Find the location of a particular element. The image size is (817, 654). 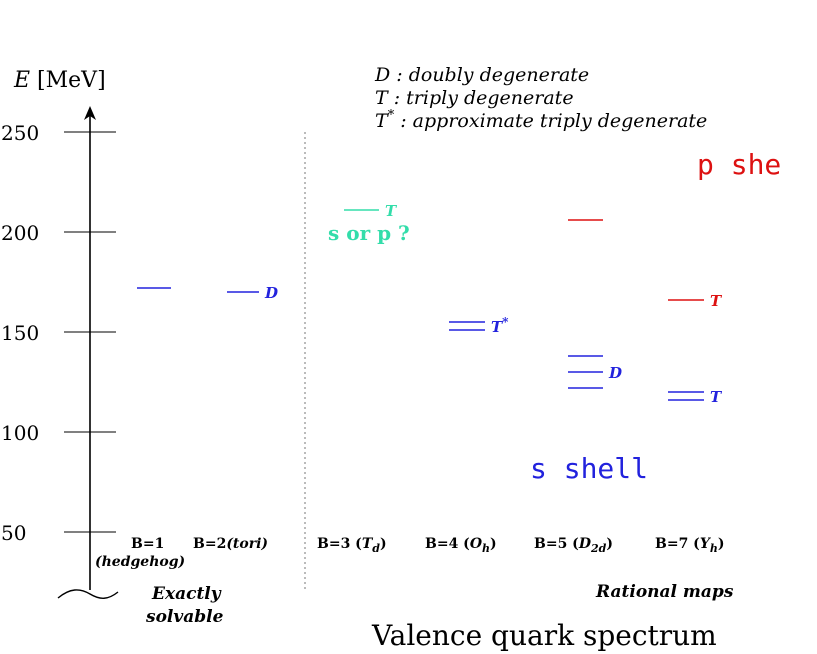

degeneracy-tag: T* is located at coordinates (500, 325).